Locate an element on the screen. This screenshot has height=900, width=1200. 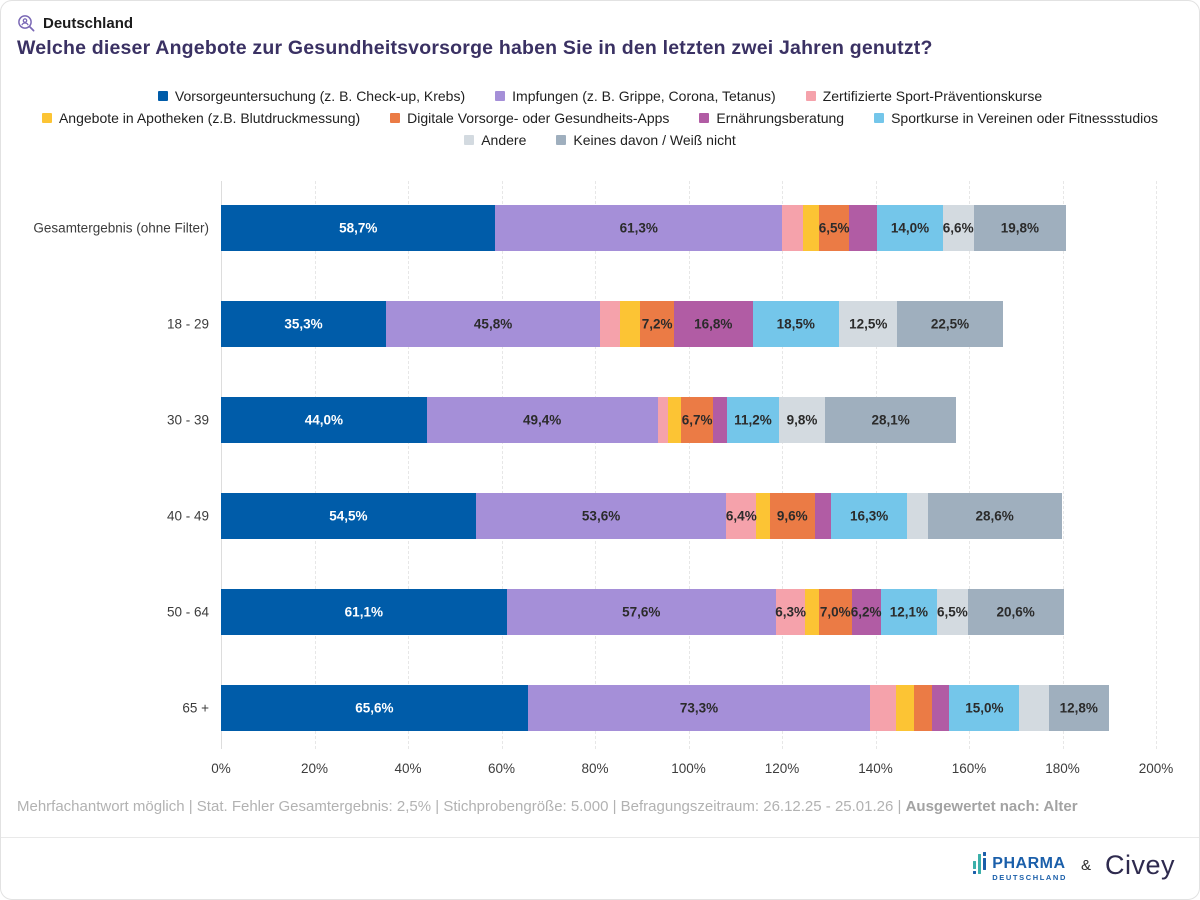
bar-segment: 9,6% is located at coordinates (792, 516).